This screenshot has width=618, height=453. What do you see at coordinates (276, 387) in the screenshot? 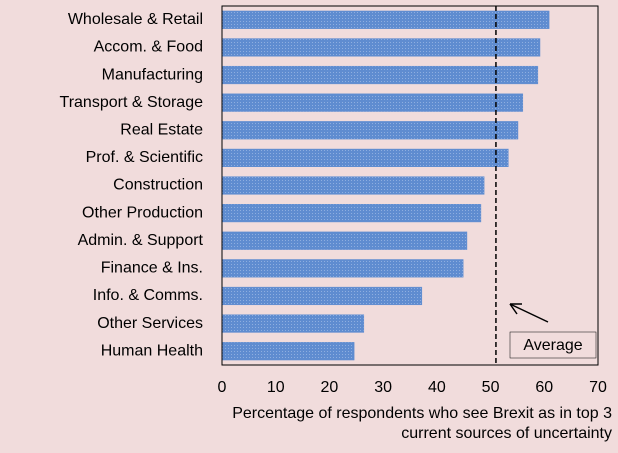
I see `x-tick-label: 10` at bounding box center [276, 387].